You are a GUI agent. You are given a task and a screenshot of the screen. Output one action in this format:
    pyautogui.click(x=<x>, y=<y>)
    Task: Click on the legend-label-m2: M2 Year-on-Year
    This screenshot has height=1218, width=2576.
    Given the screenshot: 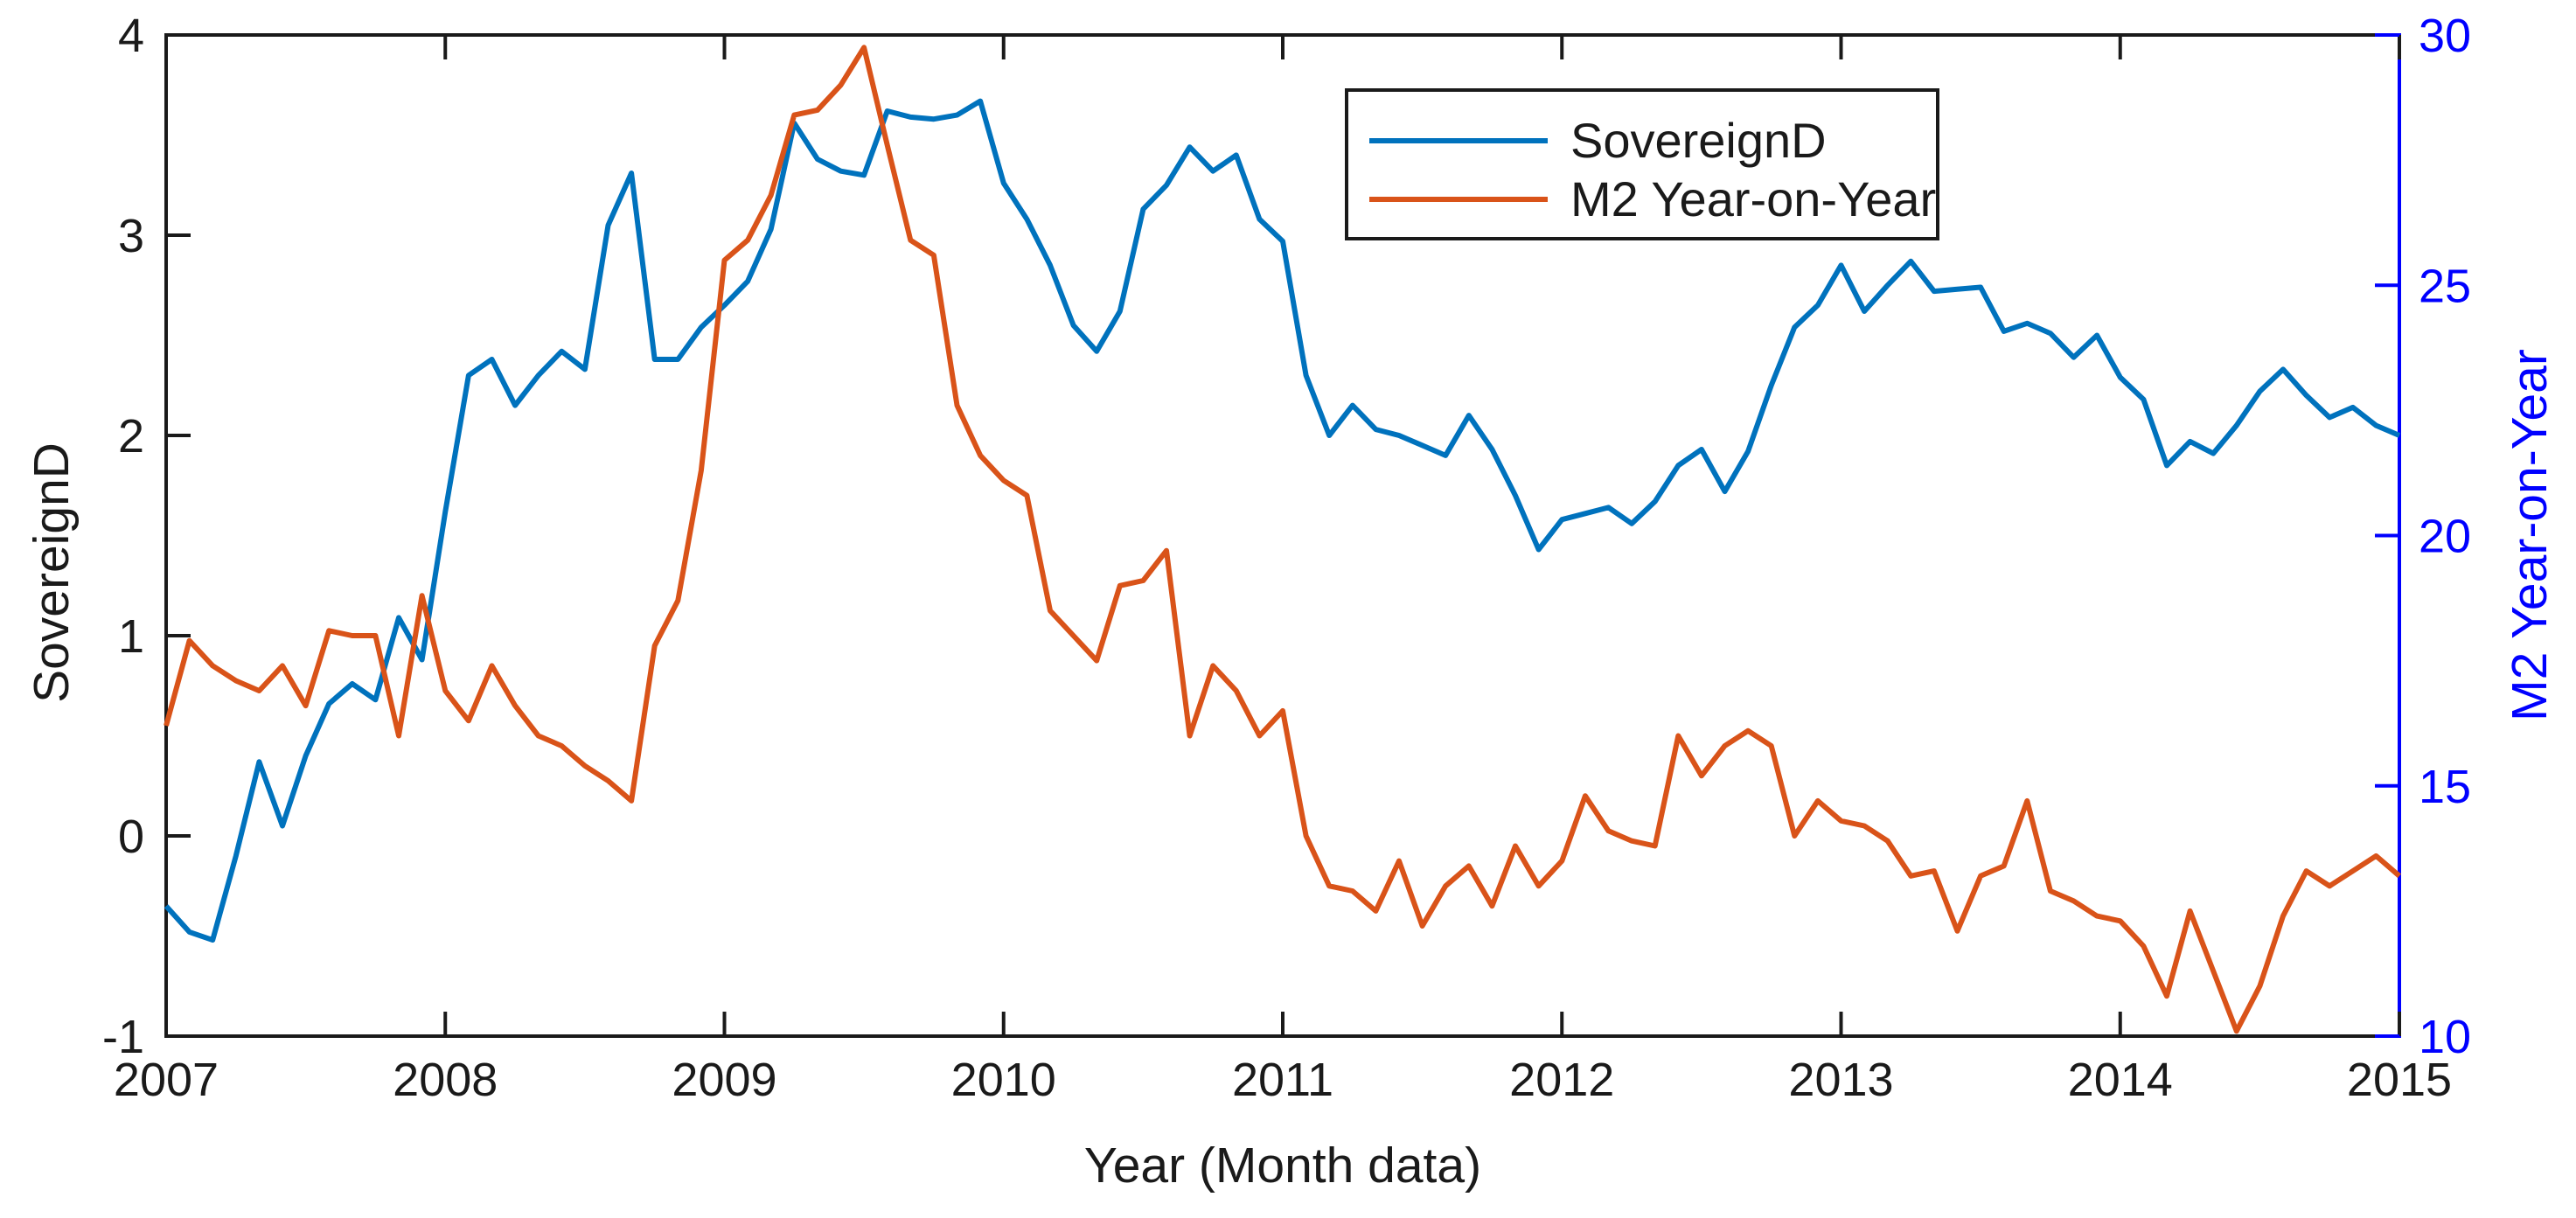 What is the action you would take?
    pyautogui.click(x=1753, y=199)
    